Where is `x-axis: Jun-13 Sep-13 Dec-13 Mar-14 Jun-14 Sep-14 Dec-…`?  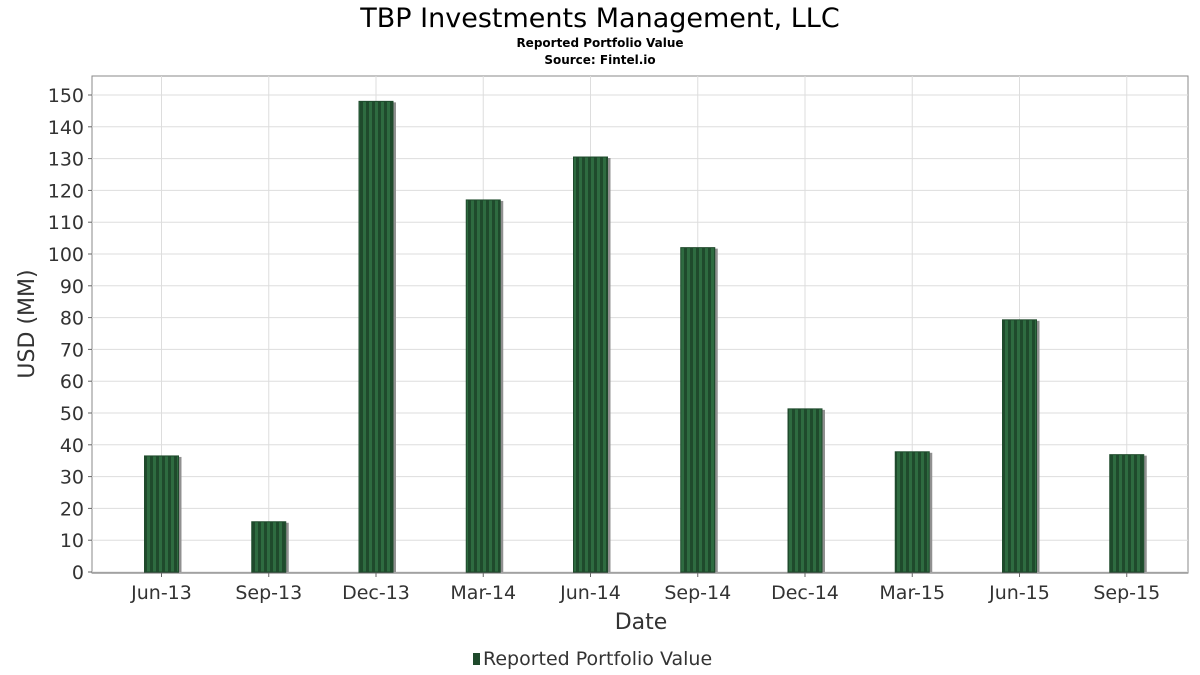
x-axis: Jun-13 Sep-13 Dec-13 Mar-14 Jun-14 Sep-14 Dec-… is located at coordinates (640, 588).